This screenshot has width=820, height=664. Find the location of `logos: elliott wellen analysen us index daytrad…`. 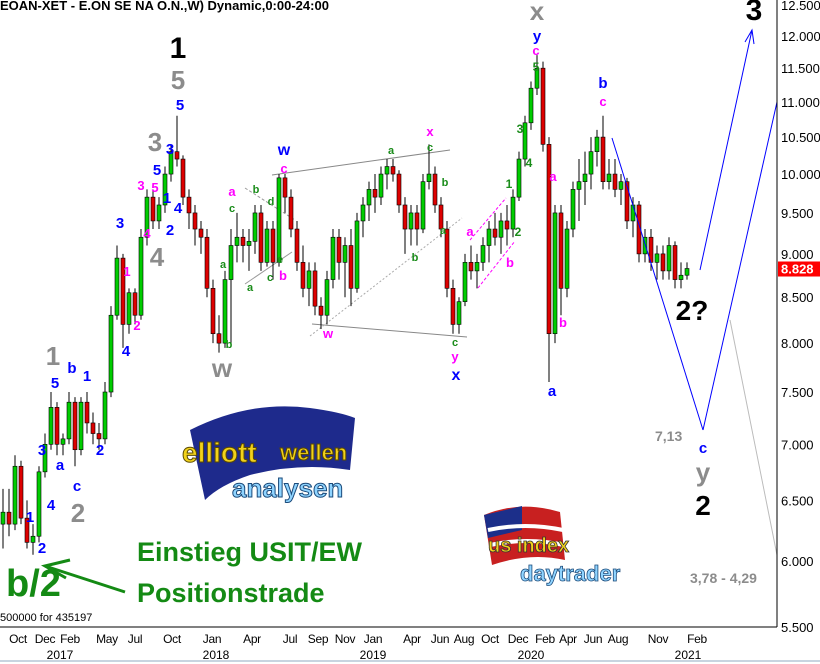

logos: elliott wellen analysen us index daytrad… is located at coordinates (401, 496).